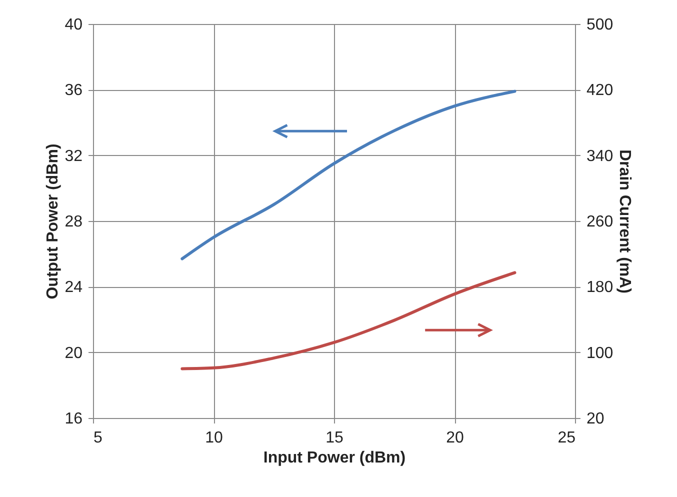 Image resolution: width=677 pixels, height=497 pixels. I want to click on y-axis-title: Output Power (dBm), so click(53, 222).